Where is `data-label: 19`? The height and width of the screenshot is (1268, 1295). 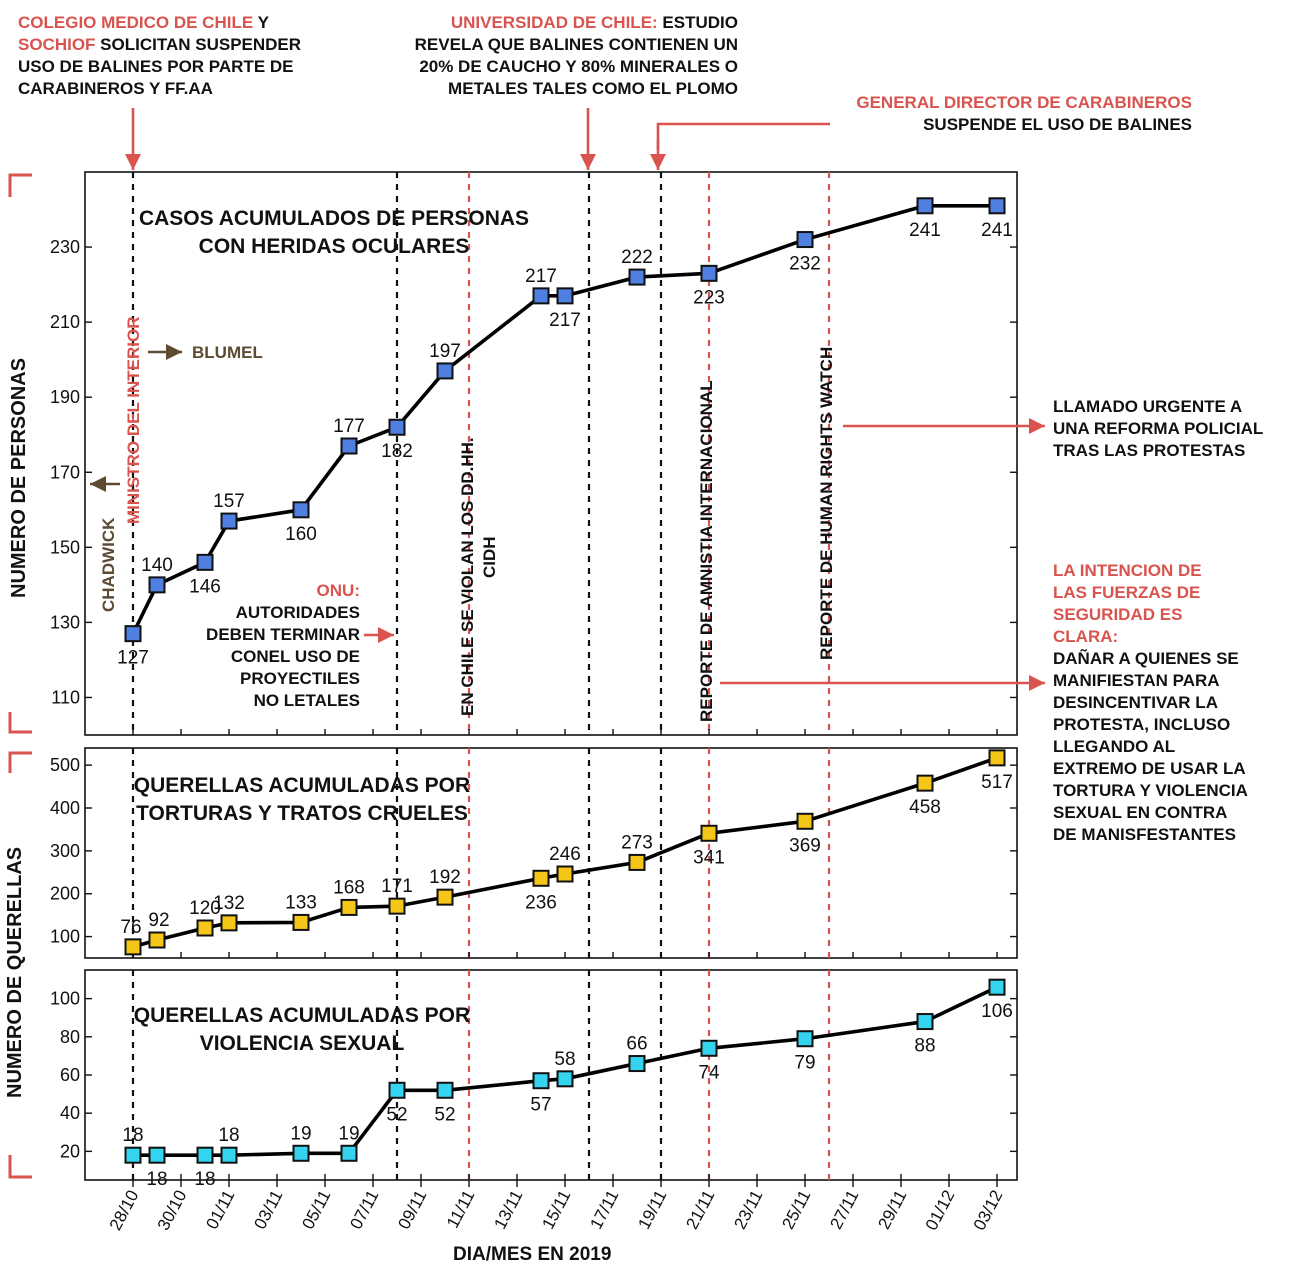
data-label: 19 is located at coordinates (300, 1133).